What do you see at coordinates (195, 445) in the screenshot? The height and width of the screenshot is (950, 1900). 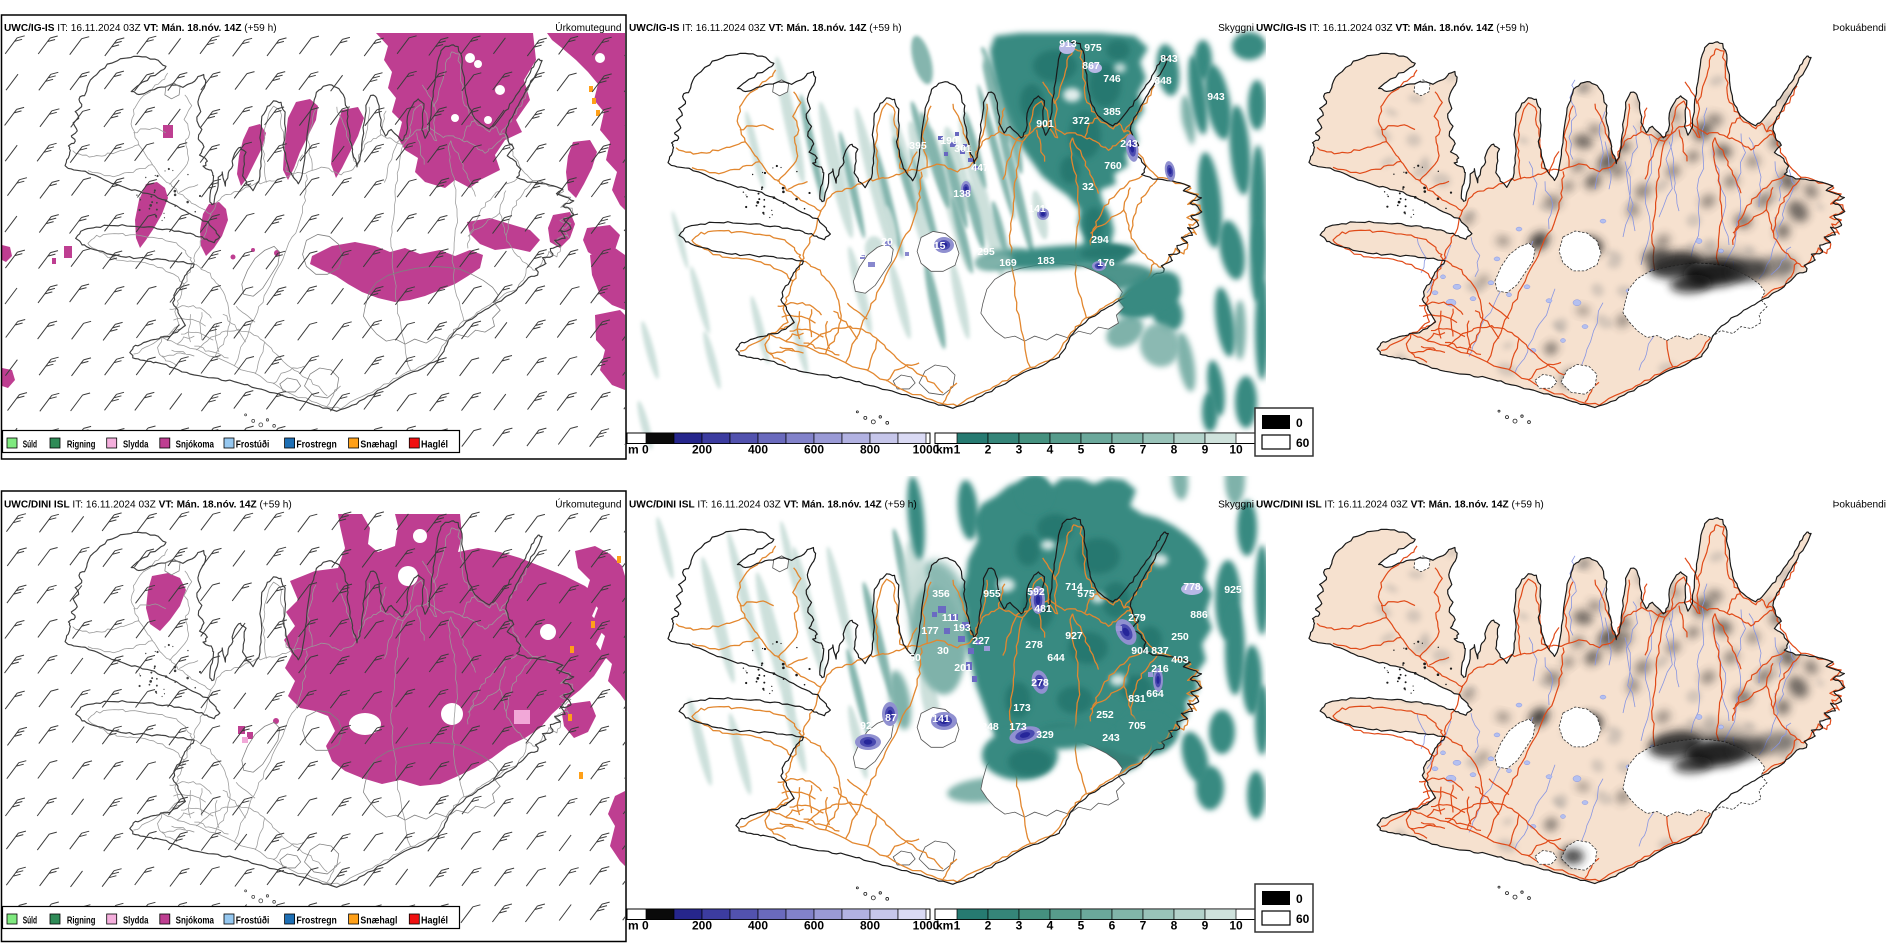 I see `svg-text: Snjókoma` at bounding box center [195, 445].